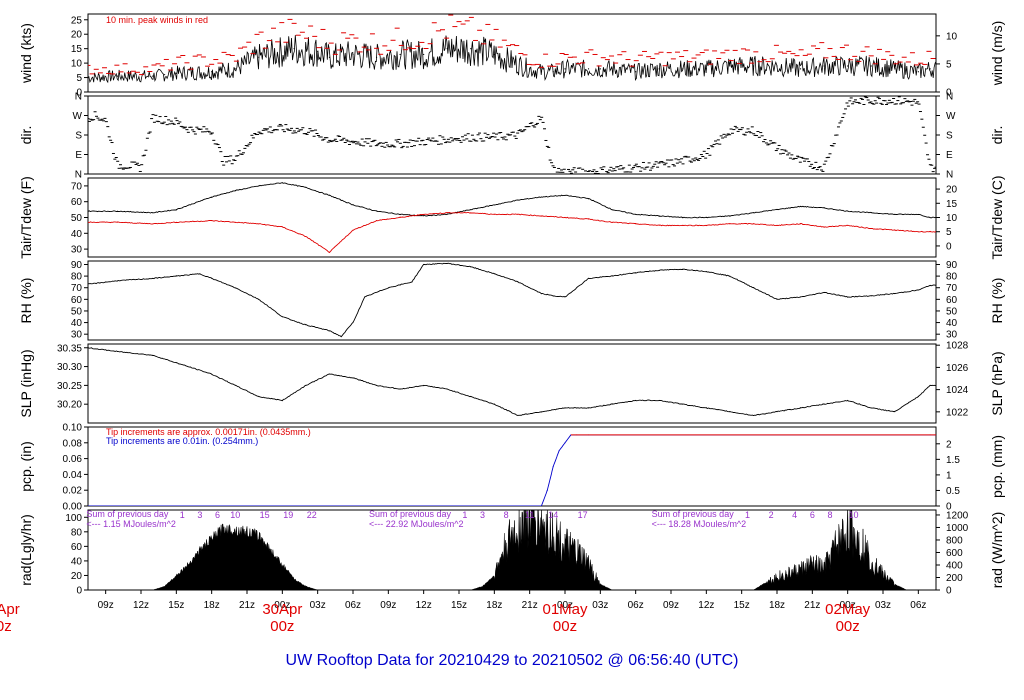 The height and width of the screenshot is (700, 1024). I want to click on x-tick-label: 00z, so click(848, 605).